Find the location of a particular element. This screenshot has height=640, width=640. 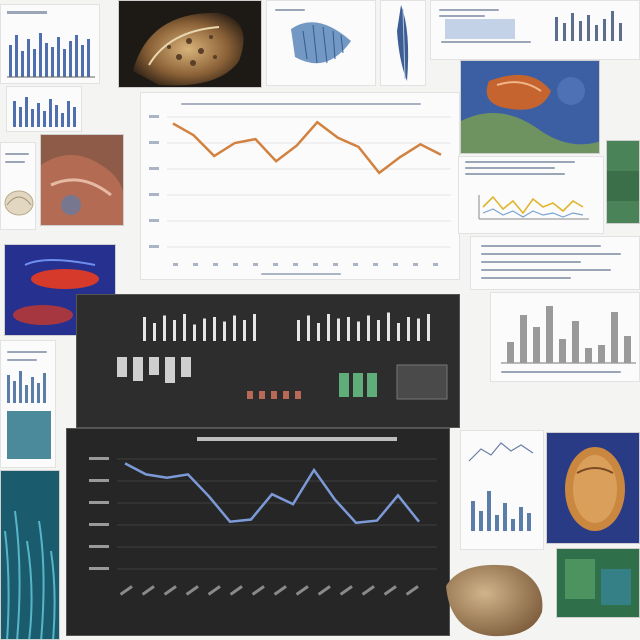

thumbnail-paper-left-middle is located at coordinates (28, 404).